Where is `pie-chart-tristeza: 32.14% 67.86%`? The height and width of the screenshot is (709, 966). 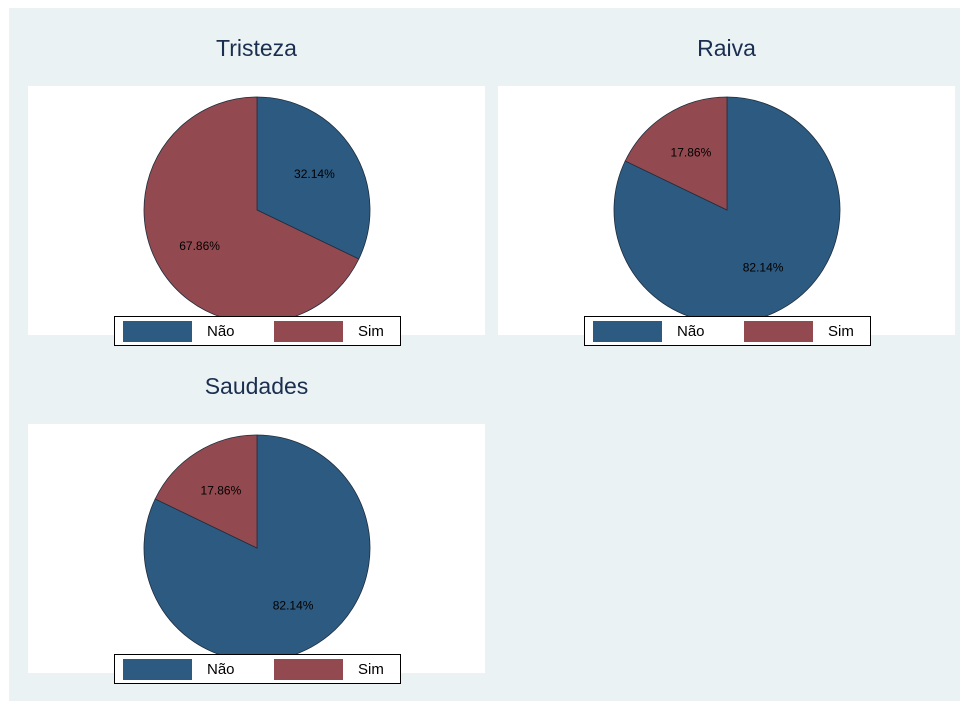 pie-chart-tristeza: 32.14% 67.86% is located at coordinates (257, 210).